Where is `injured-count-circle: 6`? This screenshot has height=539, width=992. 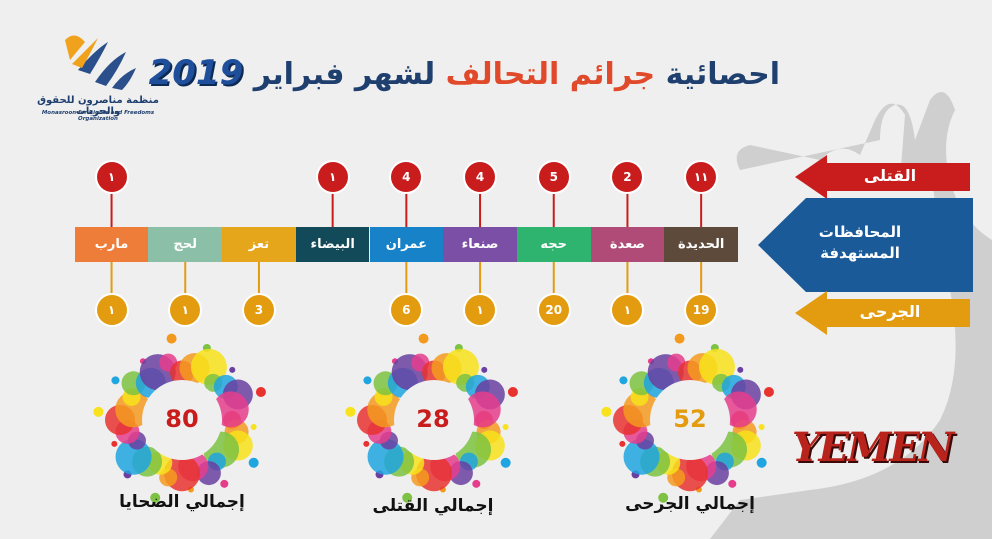 injured-count-circle: 6 is located at coordinates (406, 310).